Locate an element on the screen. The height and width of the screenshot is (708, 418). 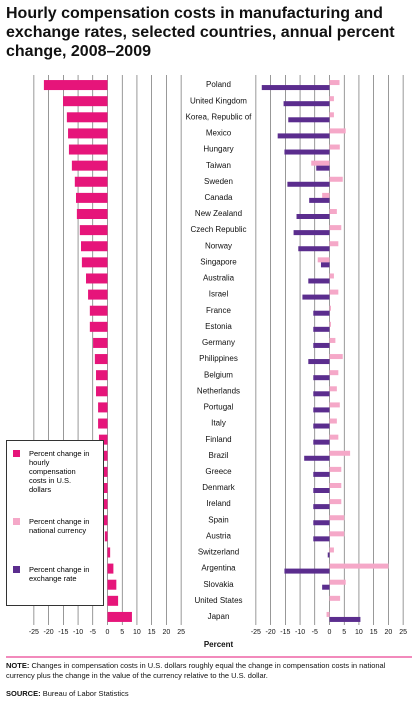
category-label: Hungary is located at coordinates (218, 149).